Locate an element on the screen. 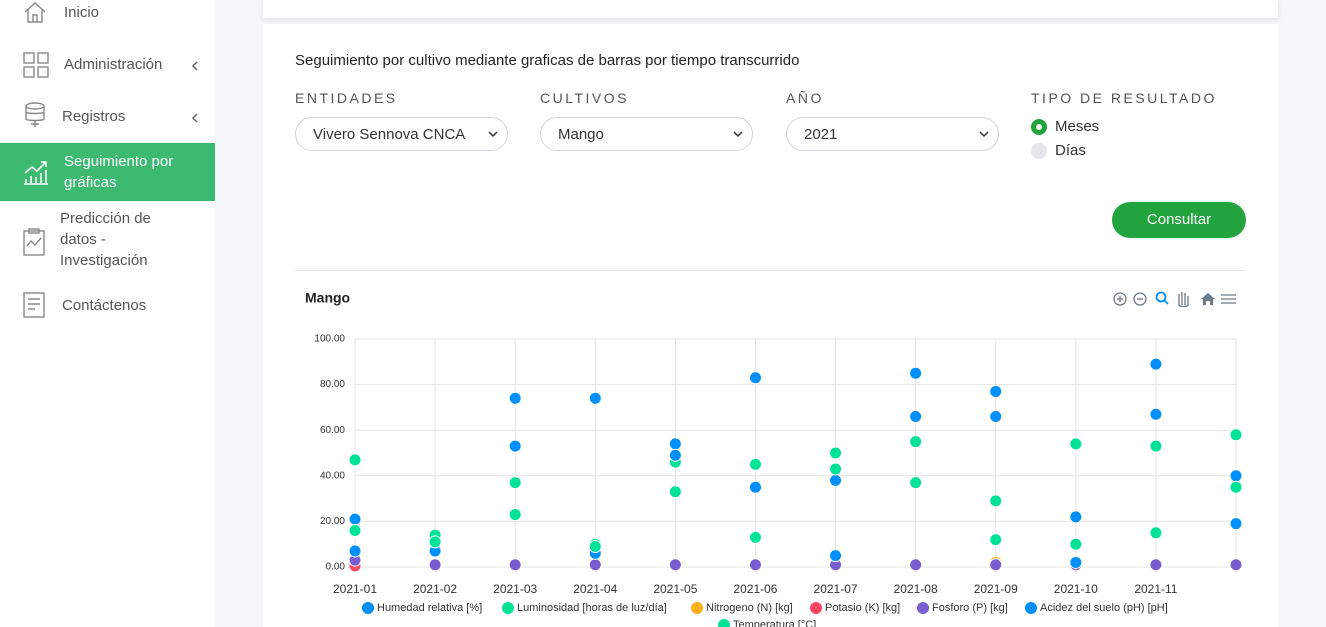 The height and width of the screenshot is (627, 1326). divider is located at coordinates (770, 270).